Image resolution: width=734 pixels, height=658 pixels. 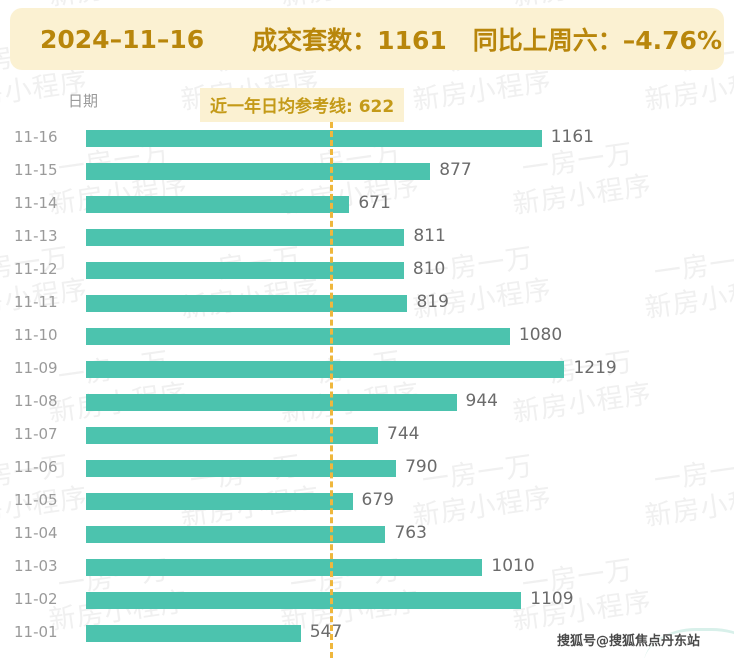 I want to click on bar-value-label: 877, so click(x=455, y=170).